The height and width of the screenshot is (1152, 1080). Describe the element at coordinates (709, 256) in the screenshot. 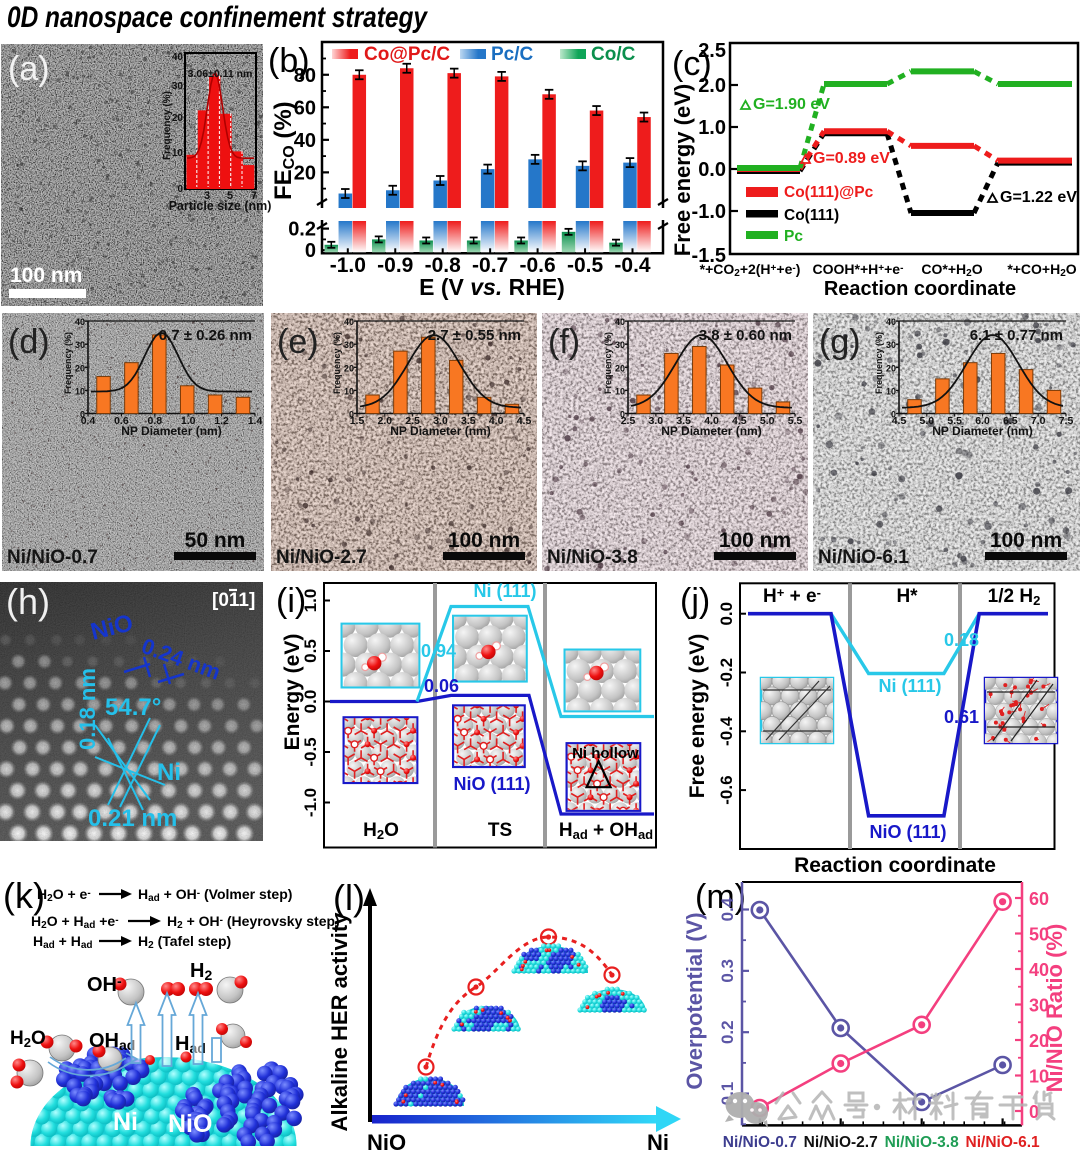

I see `svg-text: -1.5` at that location.